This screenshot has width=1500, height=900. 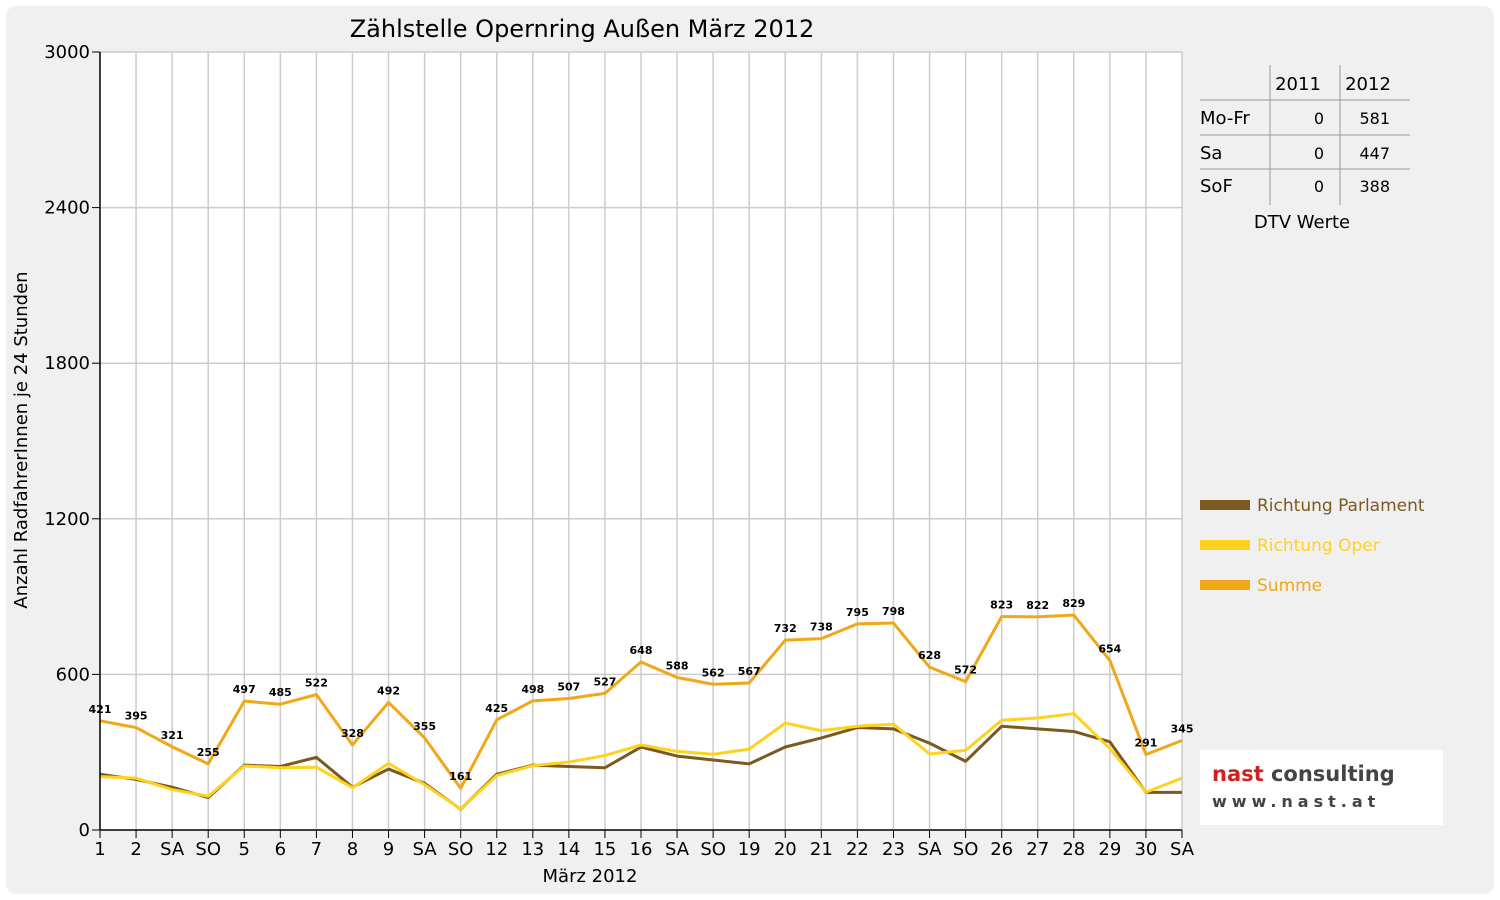 What do you see at coordinates (1238, 774) in the screenshot?
I see `logo-name-part1: nast` at bounding box center [1238, 774].